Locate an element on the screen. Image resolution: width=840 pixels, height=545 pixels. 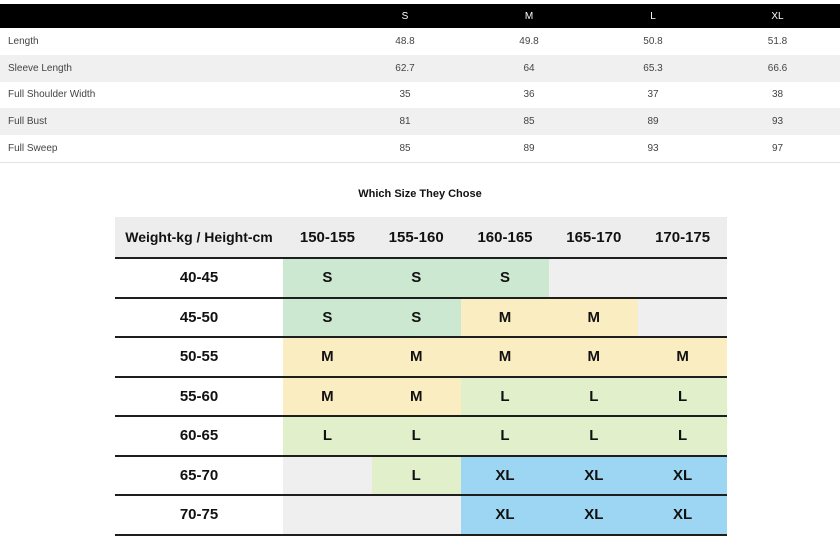
table-row: Length 48.8 49.8 50.8 51.8 is located at coordinates (420, 41).